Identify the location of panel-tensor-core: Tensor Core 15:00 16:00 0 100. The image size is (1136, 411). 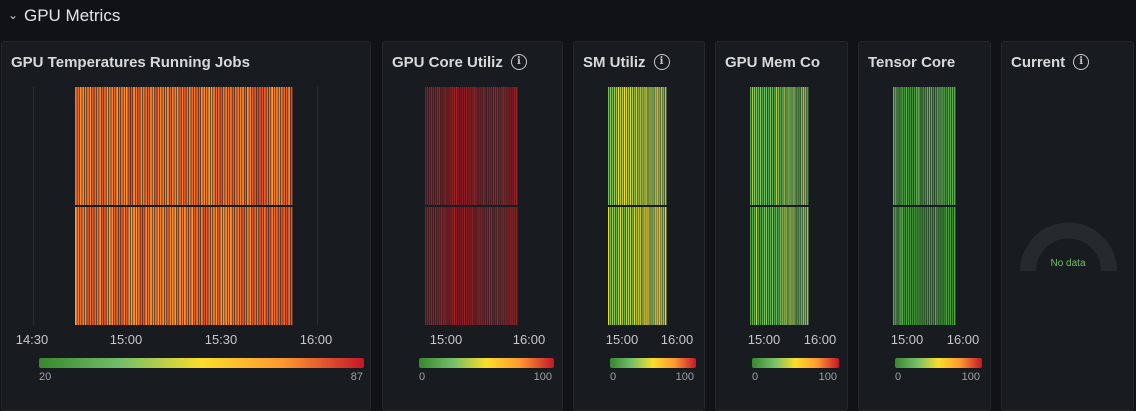
(924, 226).